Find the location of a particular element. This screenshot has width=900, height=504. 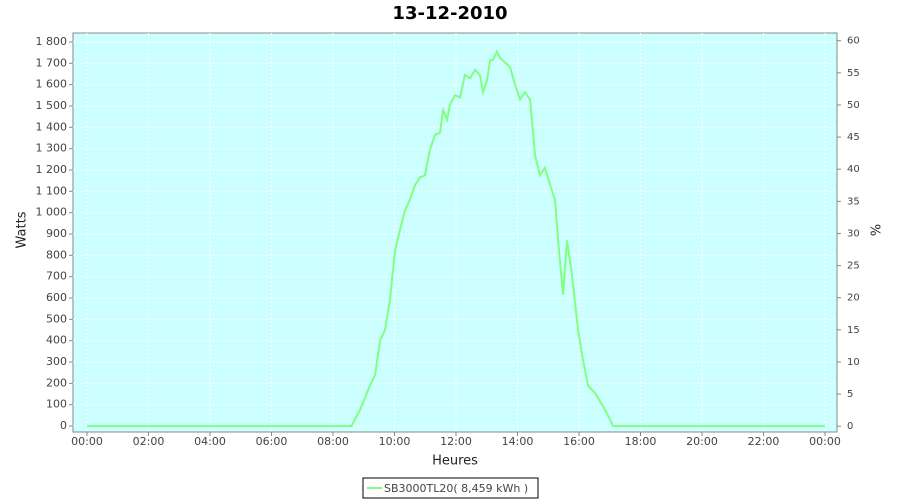

y2-tick-label: 0 is located at coordinates (850, 426).